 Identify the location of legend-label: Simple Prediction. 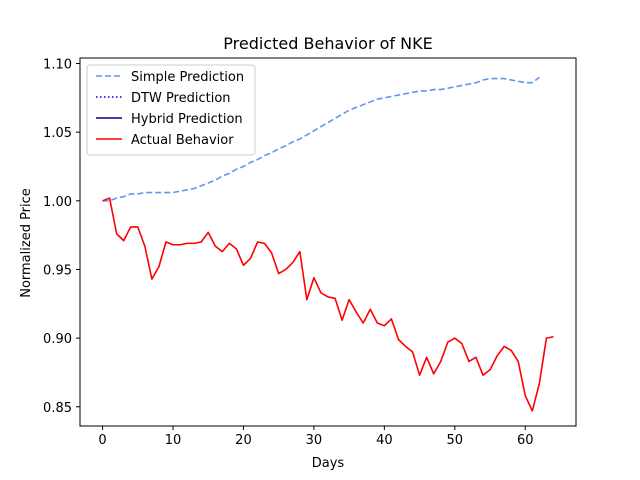
(187, 77).